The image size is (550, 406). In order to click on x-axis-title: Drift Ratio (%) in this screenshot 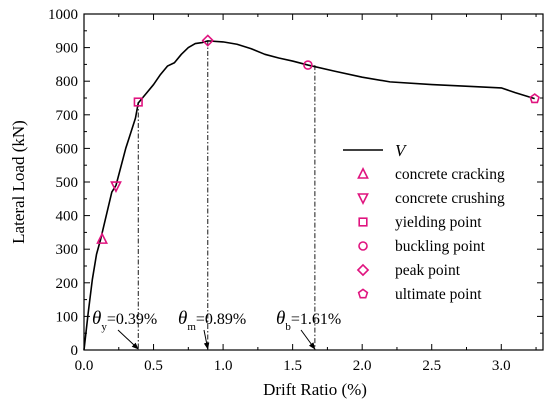, I will do `click(315, 389)`.